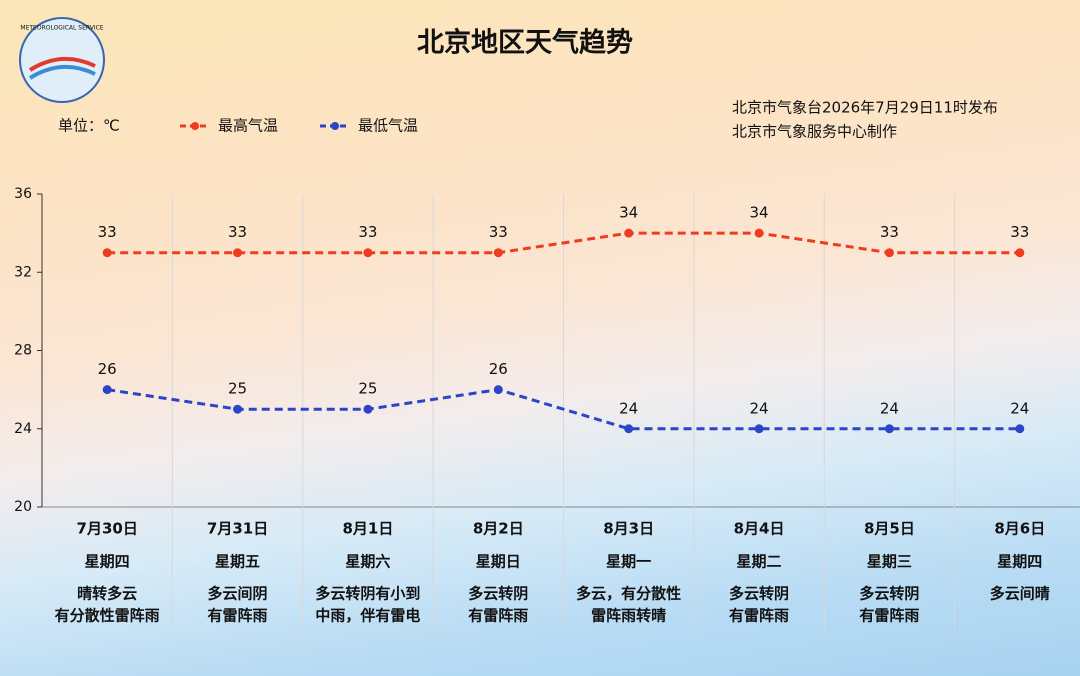  What do you see at coordinates (107, 529) in the screenshot?
I see `date-label: 7月30日` at bounding box center [107, 529].